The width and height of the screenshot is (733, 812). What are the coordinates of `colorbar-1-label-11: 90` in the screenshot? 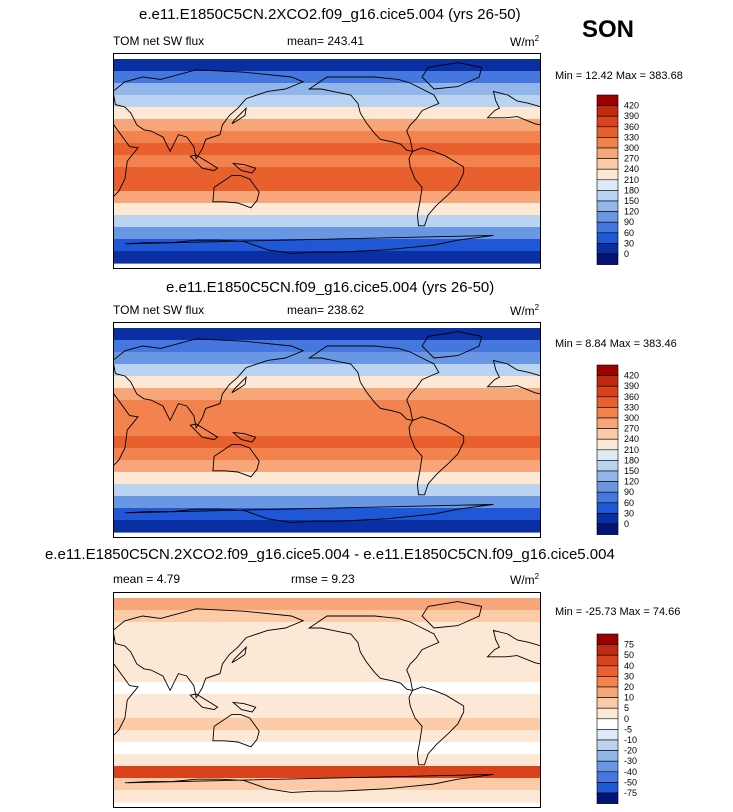 It's located at (629, 222).